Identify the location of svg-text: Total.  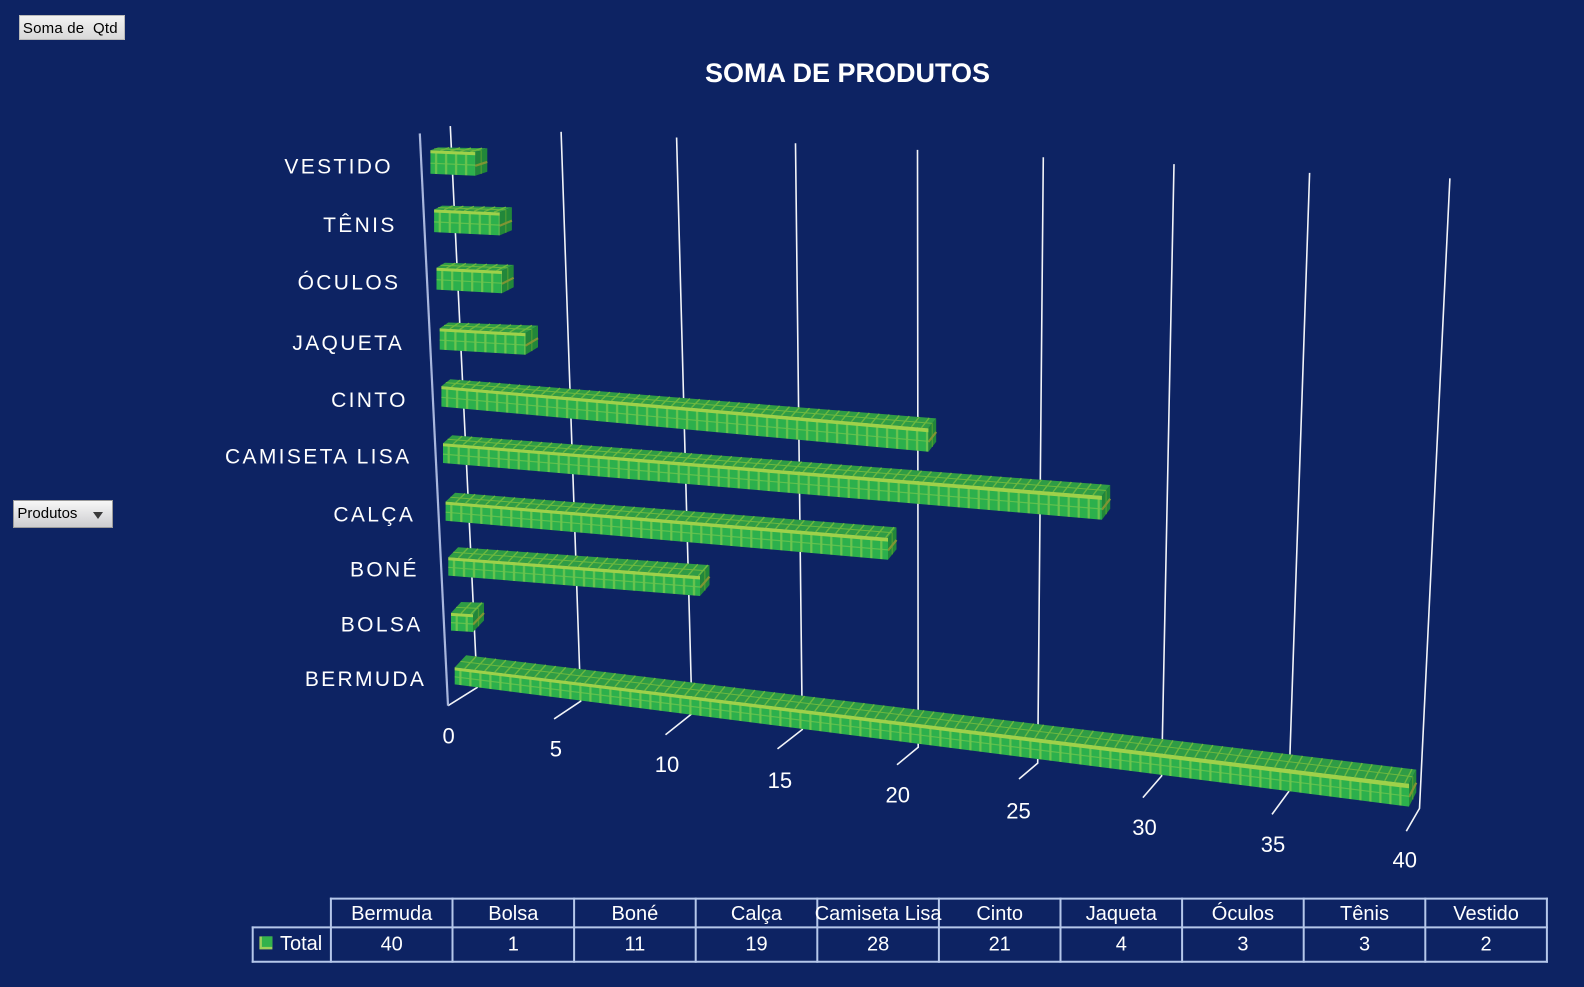
(301, 944).